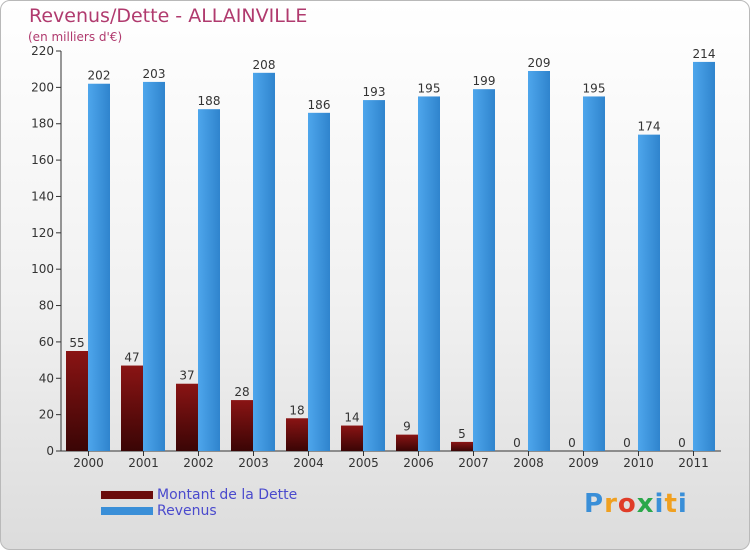 Image resolution: width=750 pixels, height=550 pixels. What do you see at coordinates (611, 504) in the screenshot?
I see `logo-letter: r` at bounding box center [611, 504].